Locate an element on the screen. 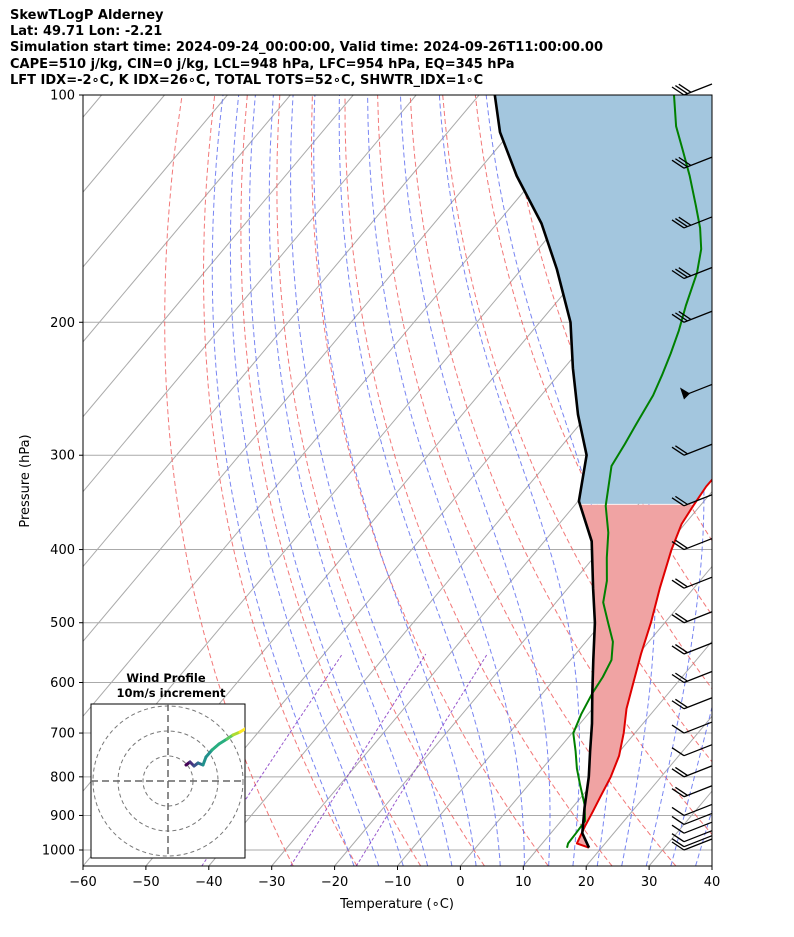  title-station: SkewTLogP Alderney is located at coordinates (87, 15).